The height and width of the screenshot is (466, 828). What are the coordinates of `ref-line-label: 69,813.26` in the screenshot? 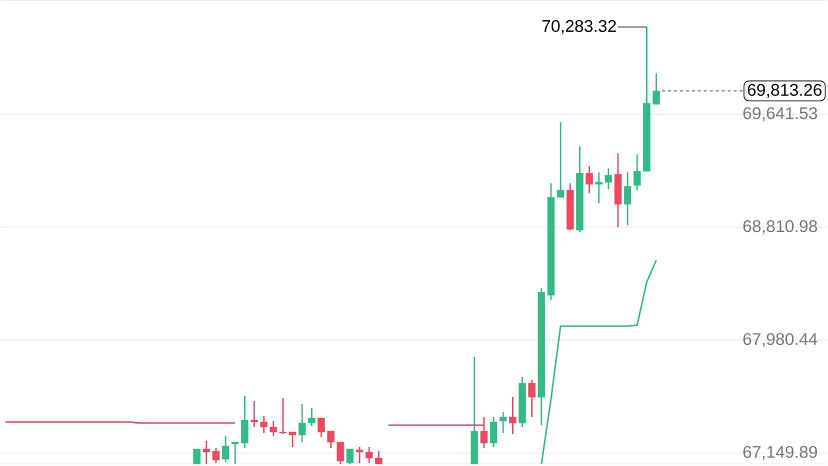 It's located at (785, 91).